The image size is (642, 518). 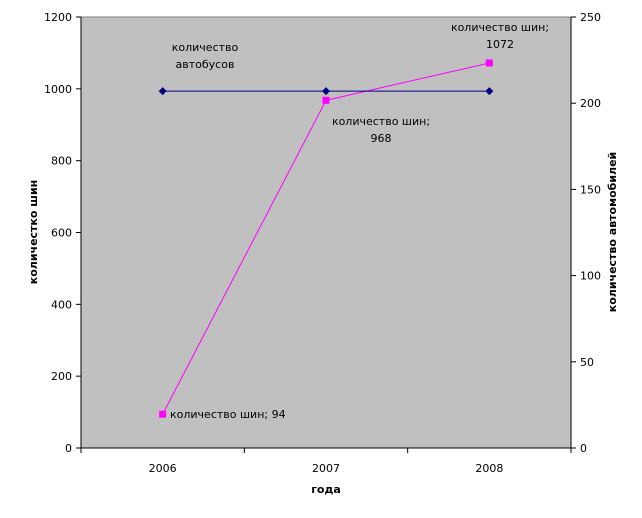 I want to click on series-label-buses-line2: автобусов, so click(x=205, y=64).